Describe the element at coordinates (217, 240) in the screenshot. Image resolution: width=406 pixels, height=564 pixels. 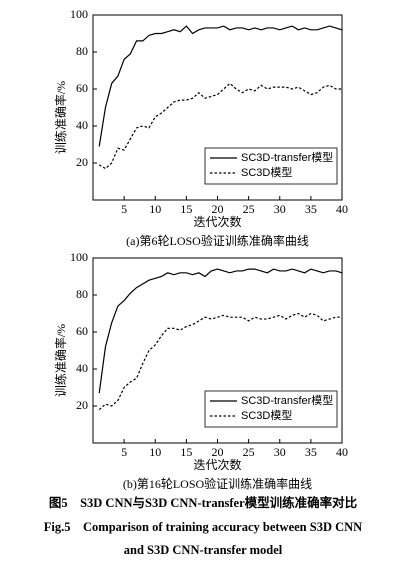
I see `subtitle: (a)第6轮LOSO验证训练准确率曲线` at that location.